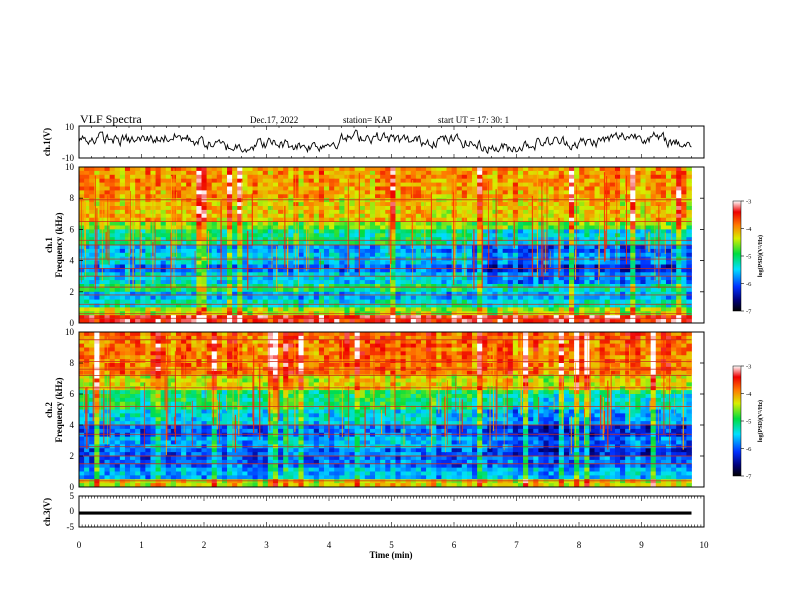 The height and width of the screenshot is (612, 792). Describe the element at coordinates (367, 120) in the screenshot. I see `station-label: station= KAP` at that location.